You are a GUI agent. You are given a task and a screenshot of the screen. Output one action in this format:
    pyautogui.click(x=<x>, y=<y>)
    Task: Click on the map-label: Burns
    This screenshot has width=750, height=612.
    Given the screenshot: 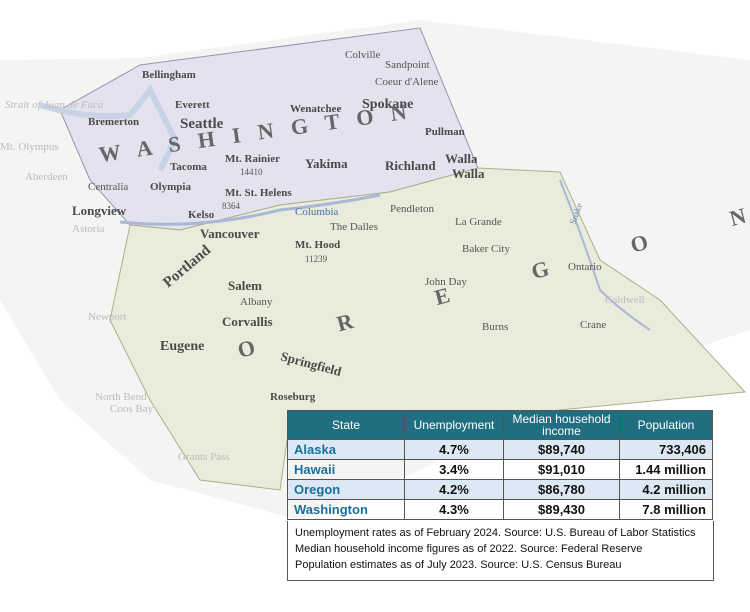 What is the action you would take?
    pyautogui.click(x=495, y=327)
    